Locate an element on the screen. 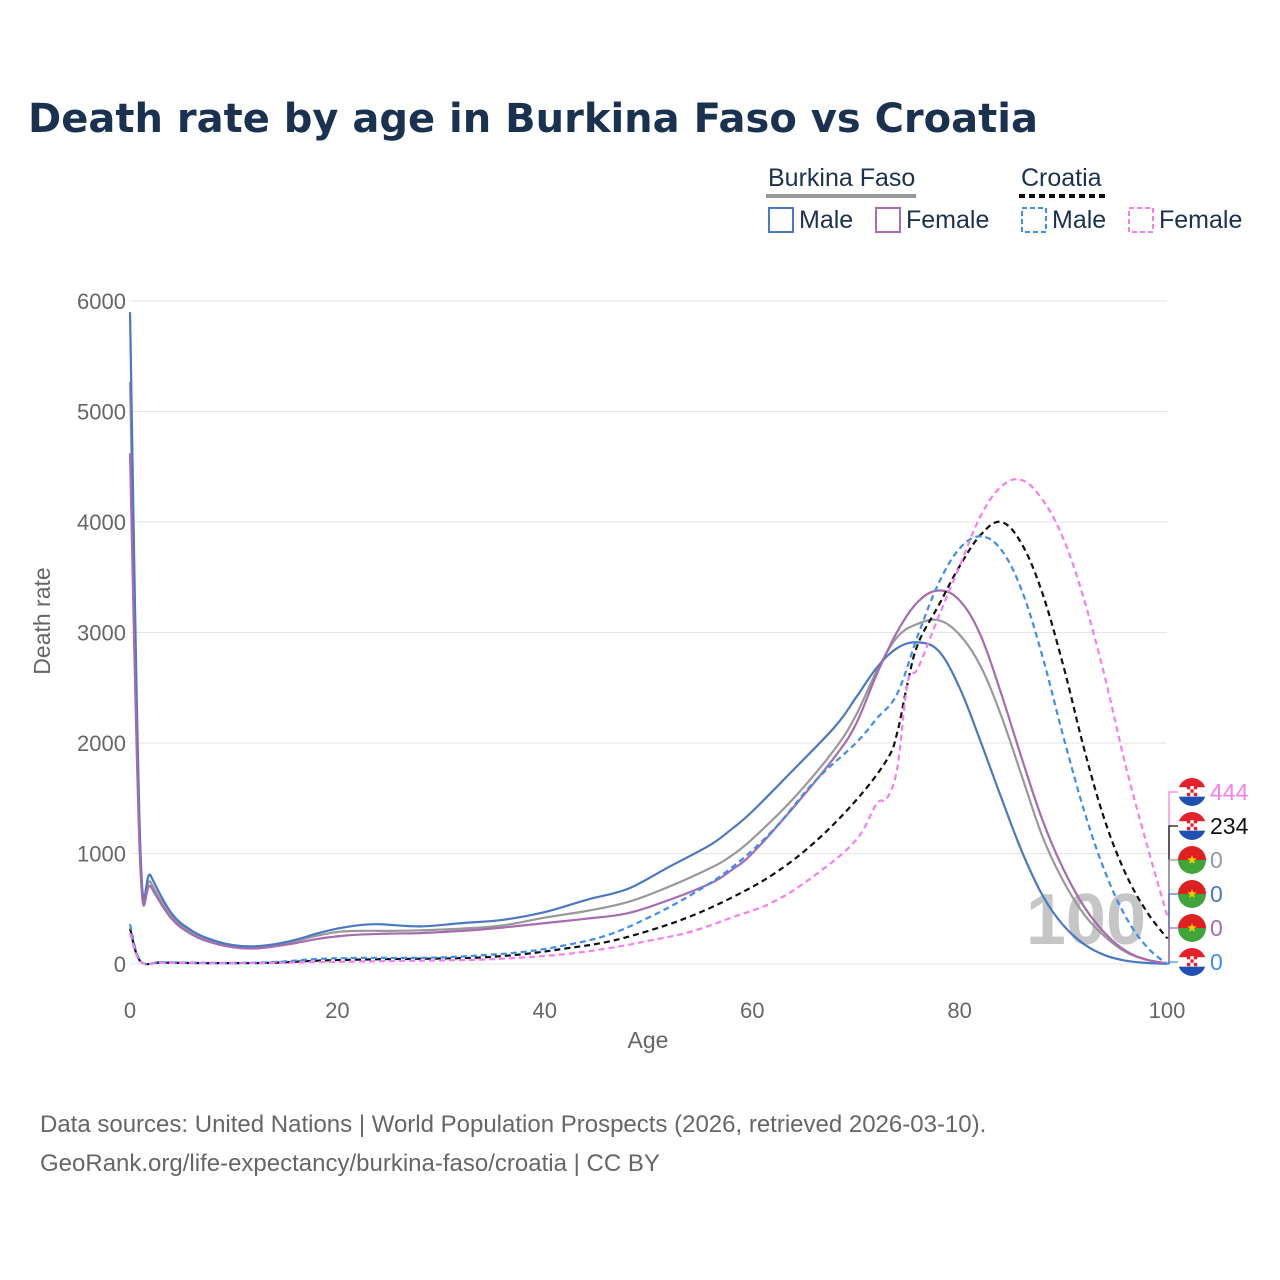  y-tick-label: 1000 is located at coordinates (101, 854).